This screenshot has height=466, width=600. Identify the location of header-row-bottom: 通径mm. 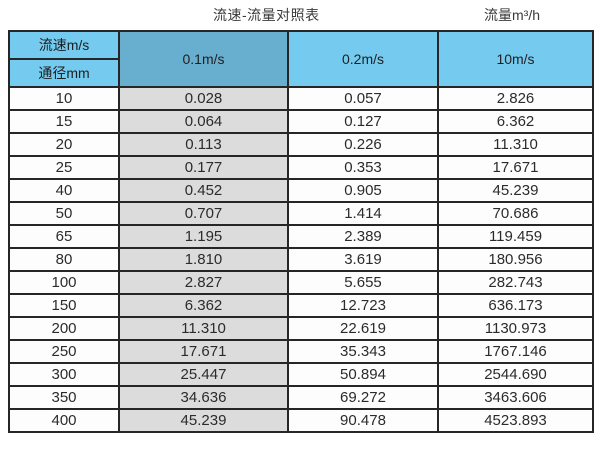
(300, 73).